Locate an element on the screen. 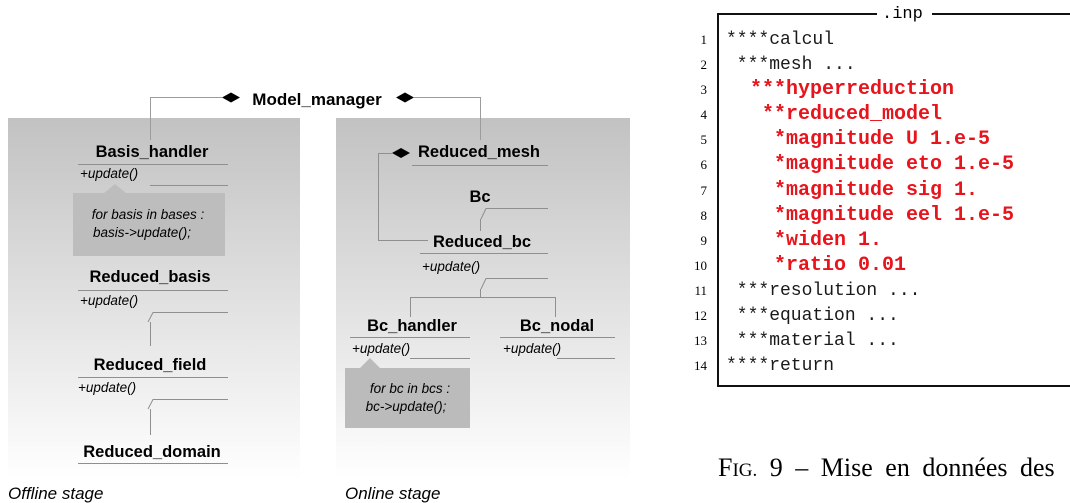  bc-handler-note-line: bc->update(); is located at coordinates (406, 406).